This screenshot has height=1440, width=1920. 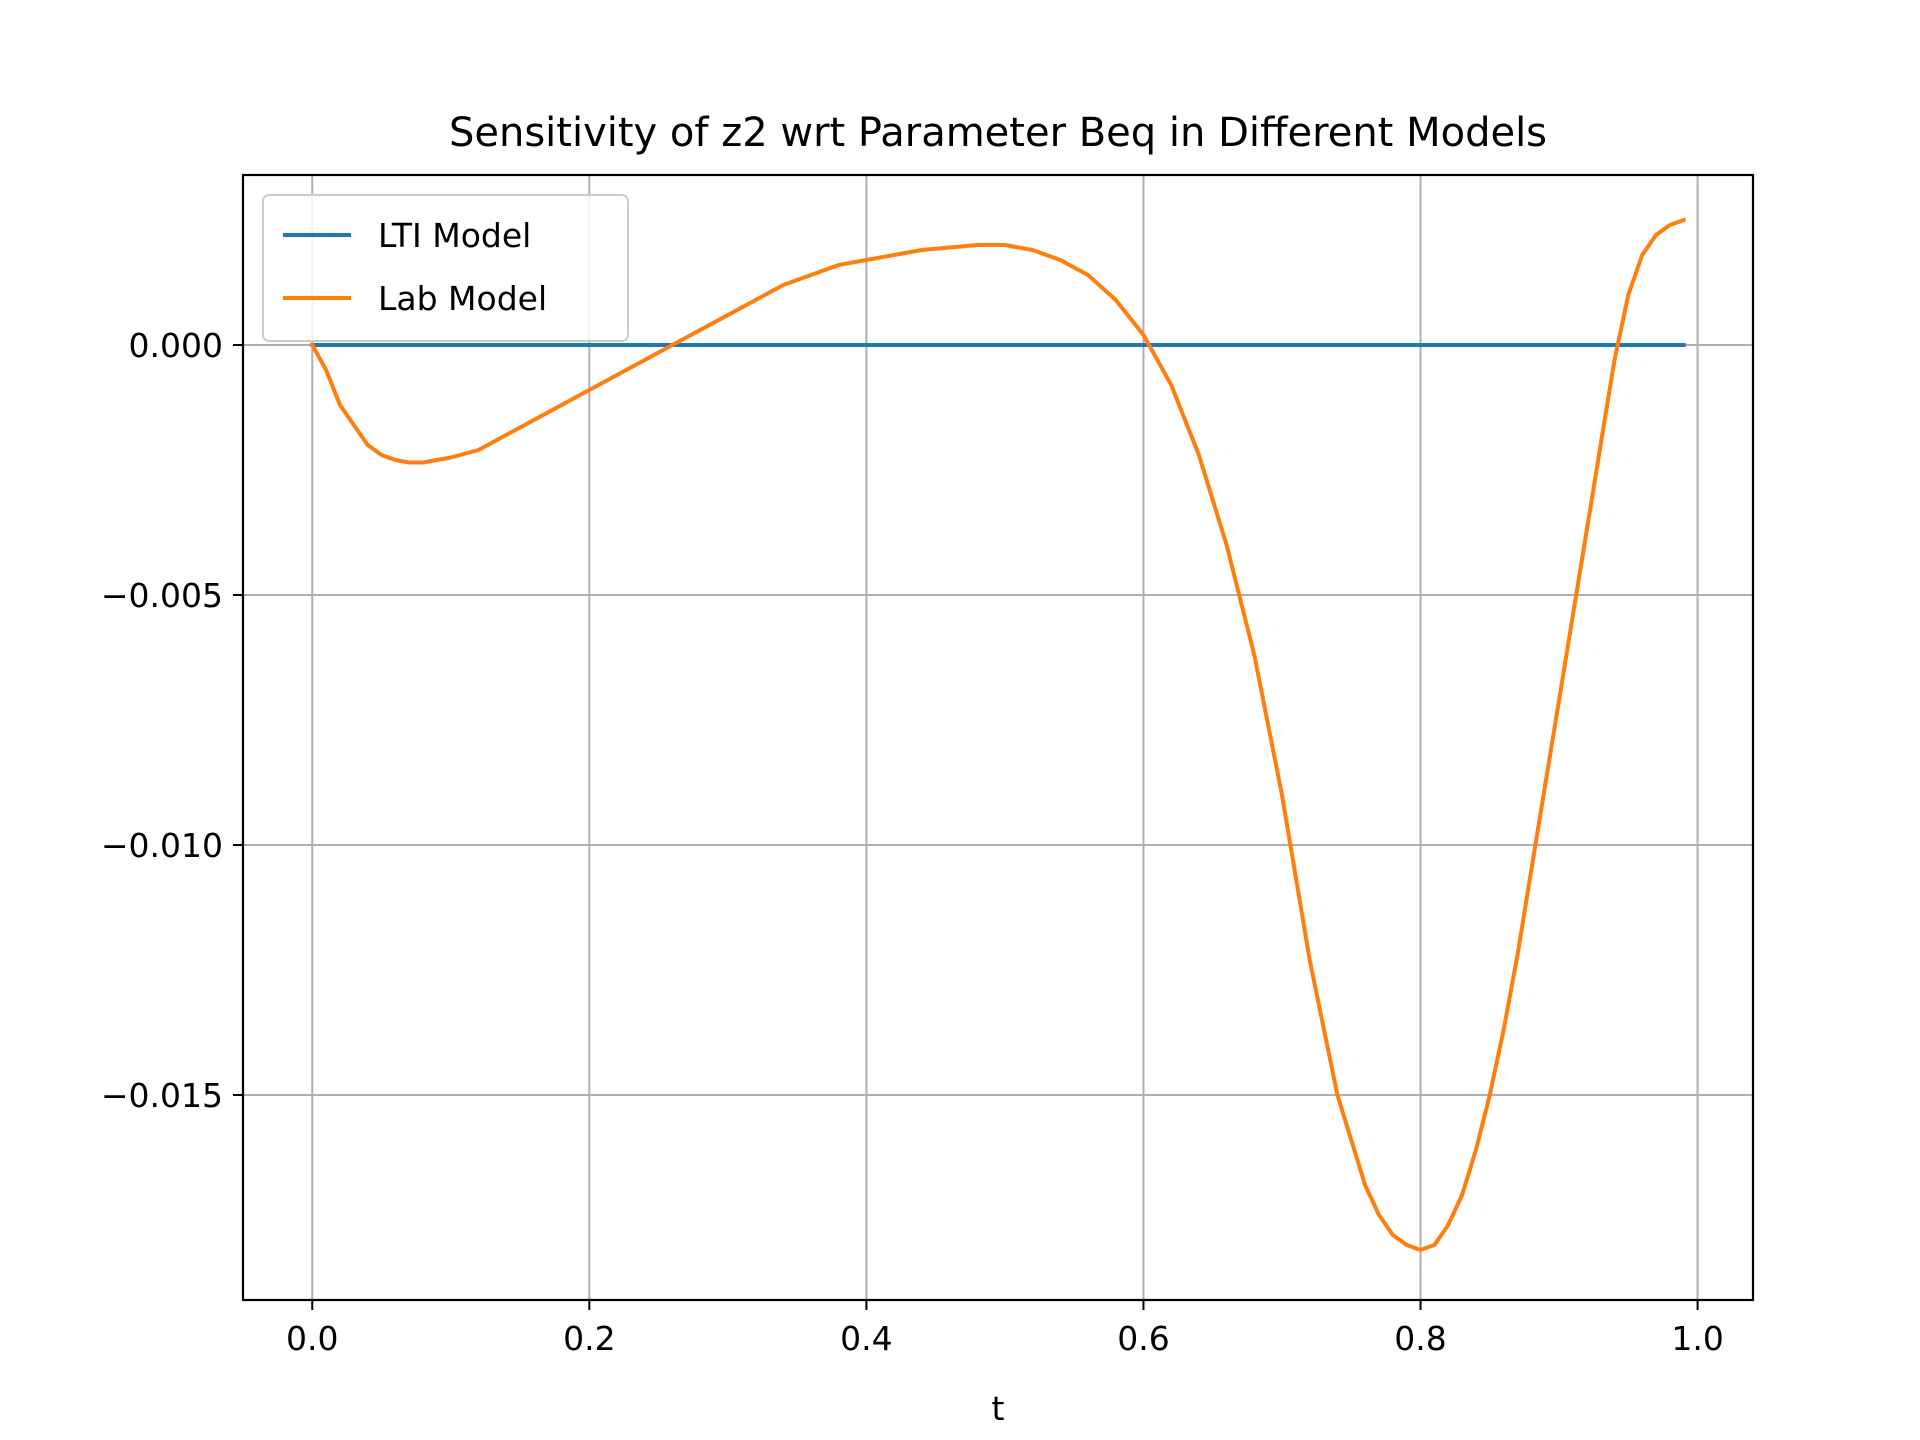 I want to click on legend-label: Lab Model, so click(x=462, y=298).